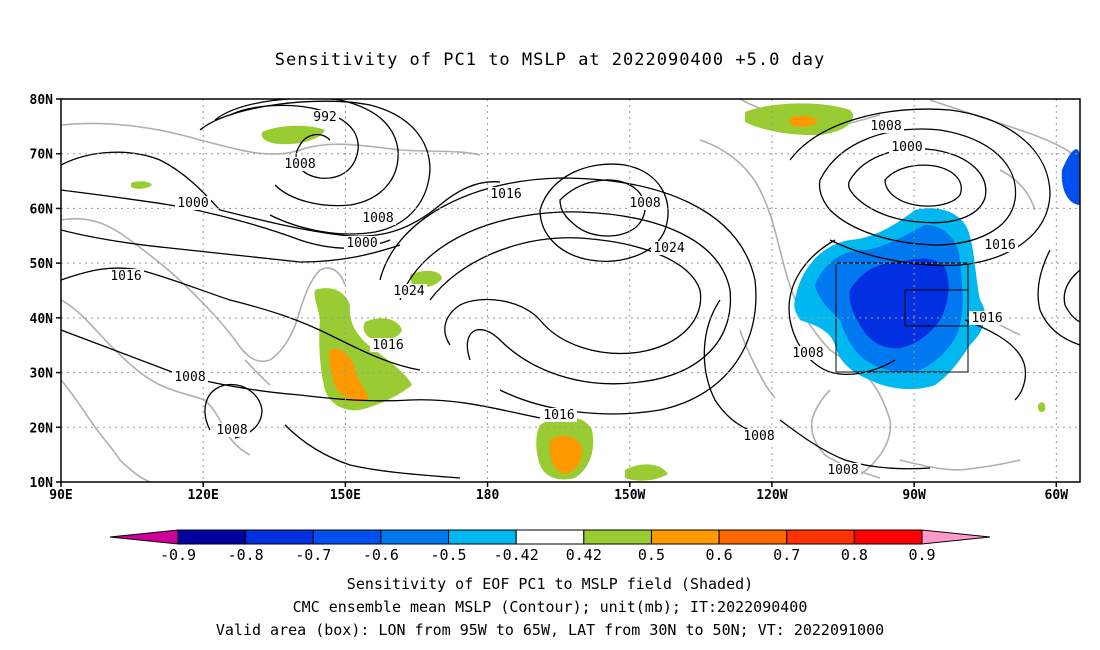 The width and height of the screenshot is (1100, 650). What do you see at coordinates (426, 279) in the screenshot?
I see `green-patch-bering` at bounding box center [426, 279].